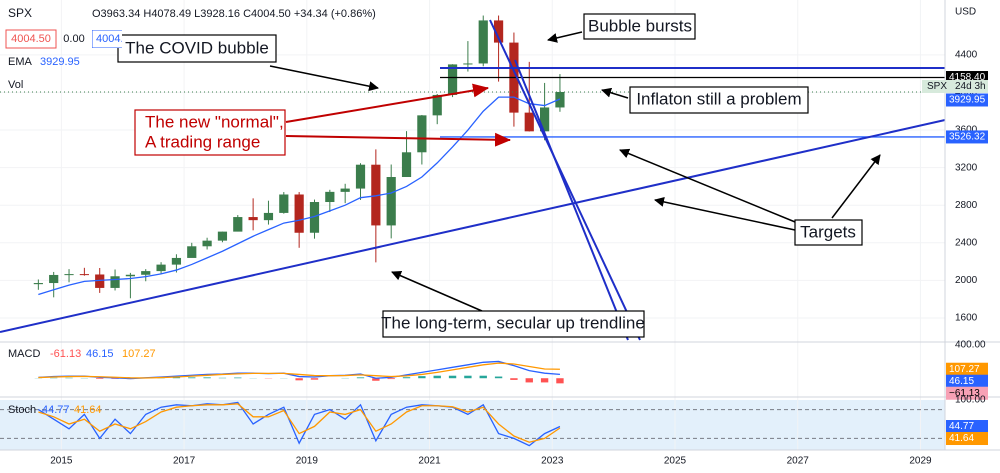 Image resolution: width=1000 pixels, height=473 pixels. I want to click on macd-legend-value: 107.27, so click(139, 354).